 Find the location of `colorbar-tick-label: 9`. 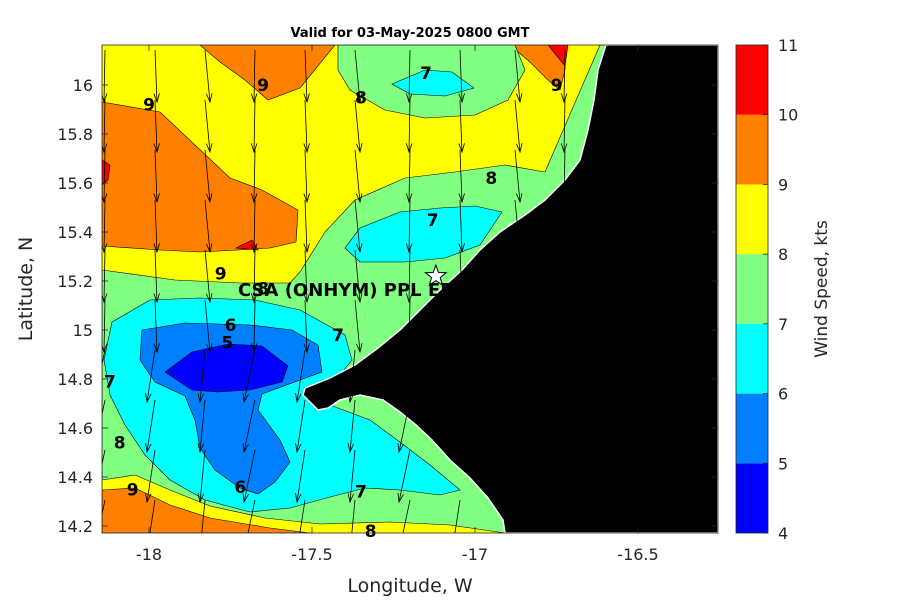

colorbar-tick-label: 9 is located at coordinates (783, 184).